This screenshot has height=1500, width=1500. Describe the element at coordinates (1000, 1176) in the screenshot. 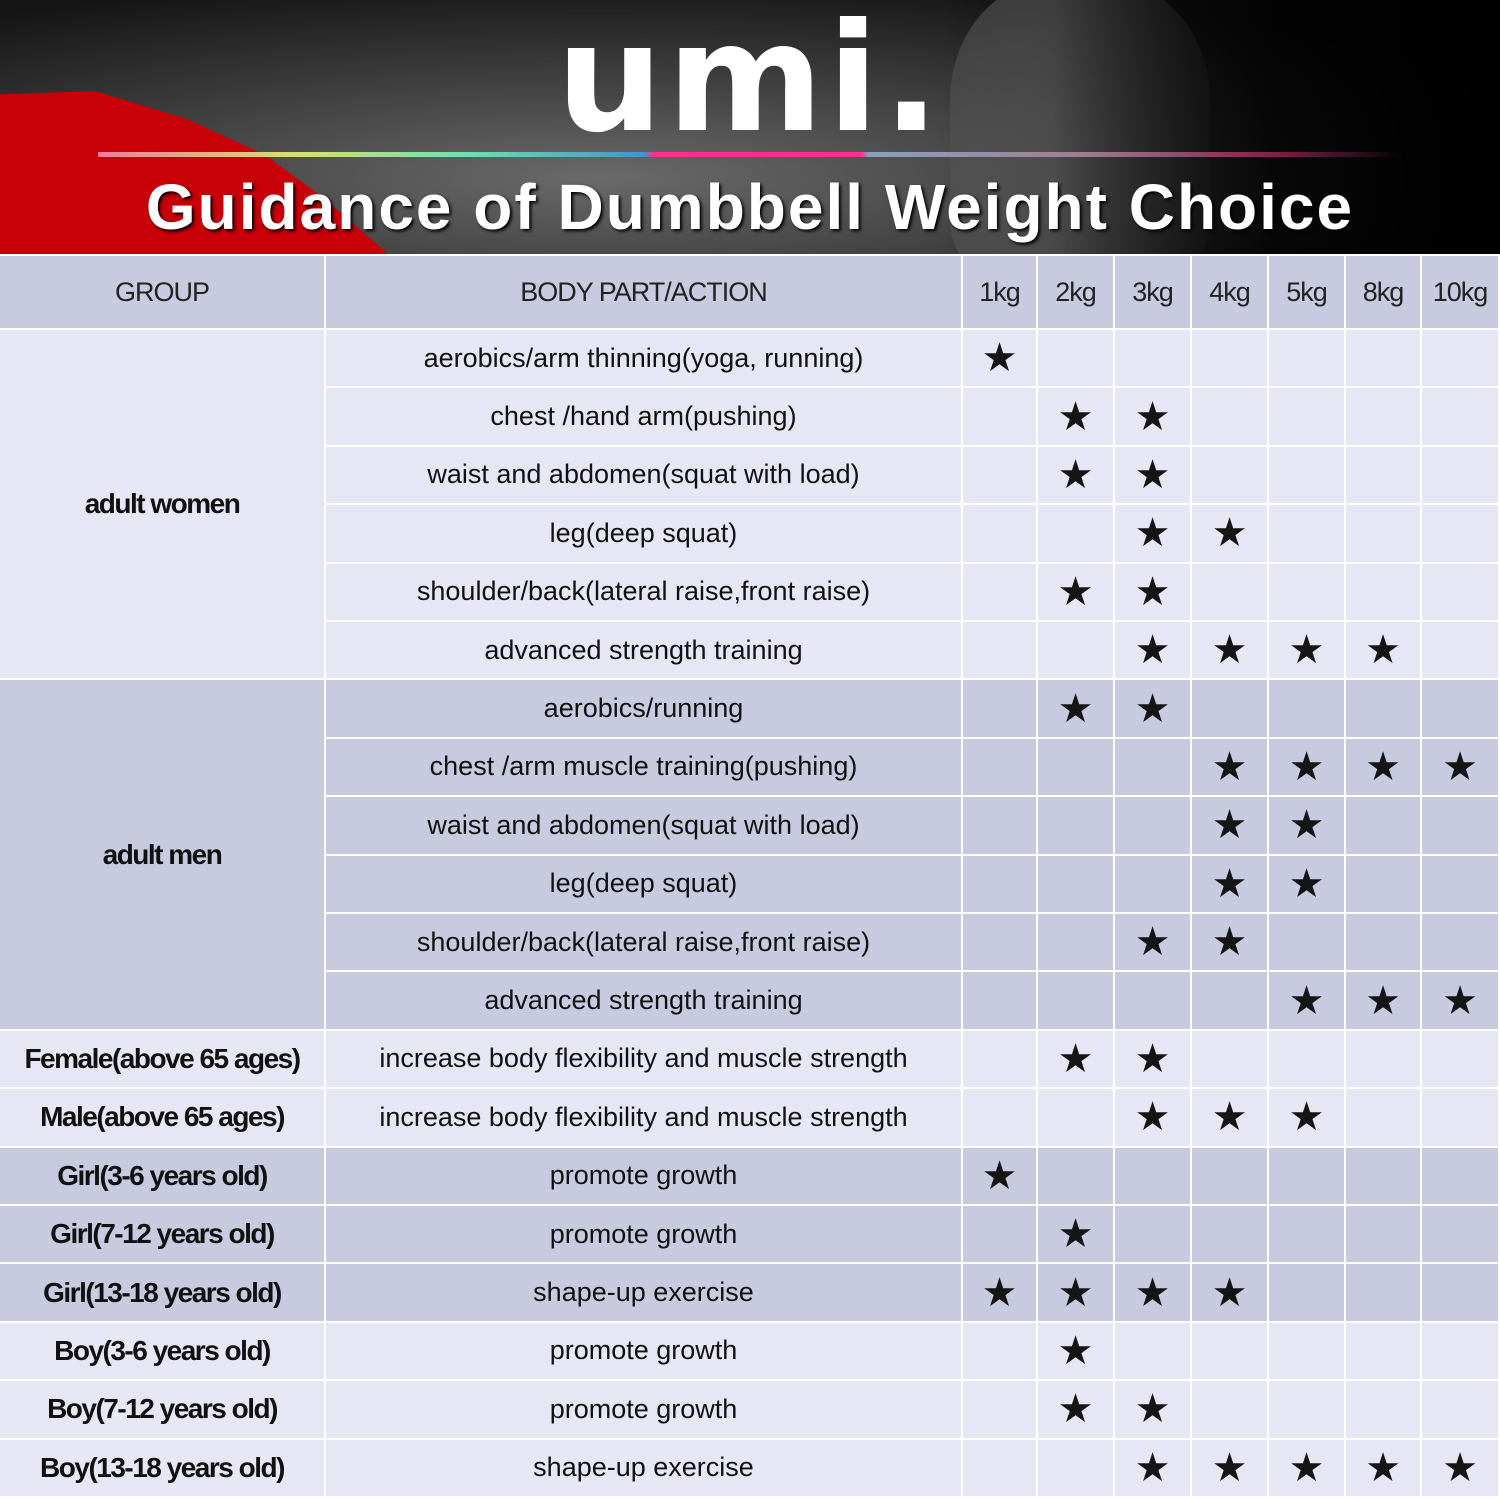

I see `weight-cell-1kg: ★` at that location.